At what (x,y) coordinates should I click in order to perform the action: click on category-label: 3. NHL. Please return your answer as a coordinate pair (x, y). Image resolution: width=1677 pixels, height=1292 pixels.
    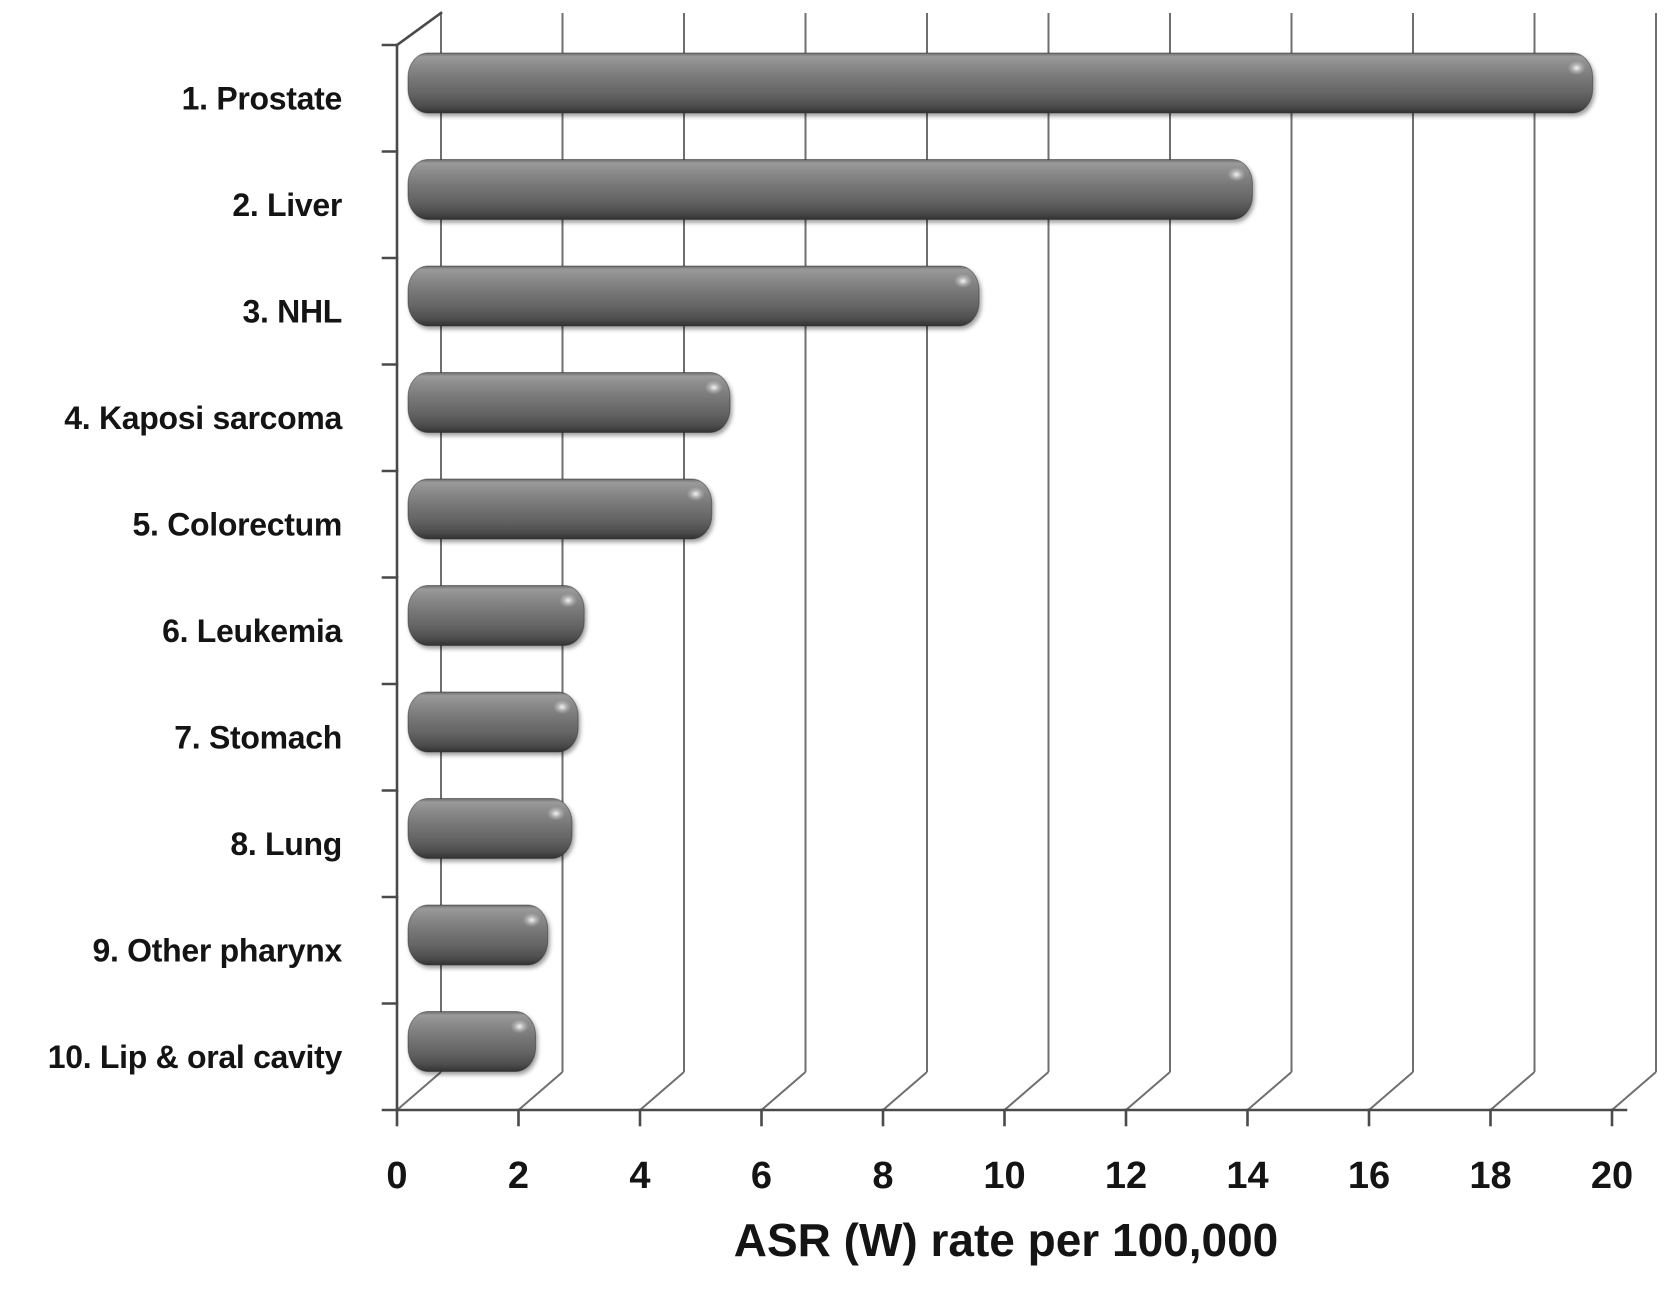
    Looking at the image, I should click on (292, 312).